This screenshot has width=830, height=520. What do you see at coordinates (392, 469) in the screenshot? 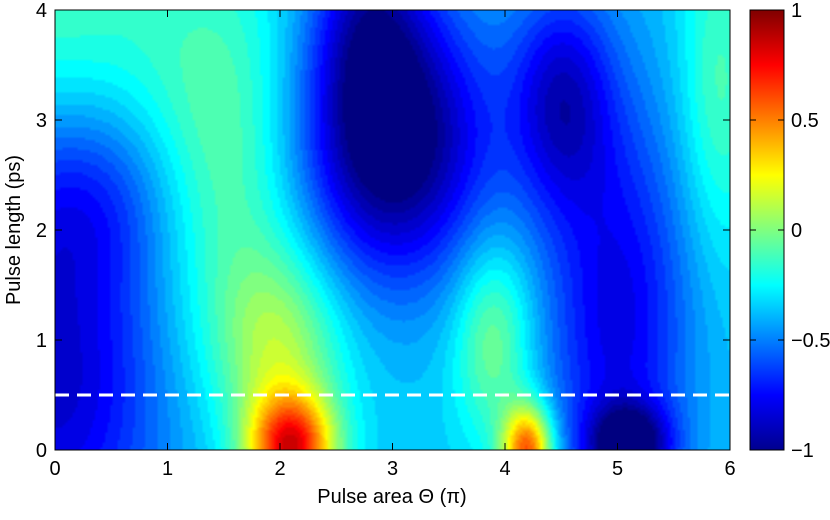
I see `x-tick-label: 3` at bounding box center [392, 469].